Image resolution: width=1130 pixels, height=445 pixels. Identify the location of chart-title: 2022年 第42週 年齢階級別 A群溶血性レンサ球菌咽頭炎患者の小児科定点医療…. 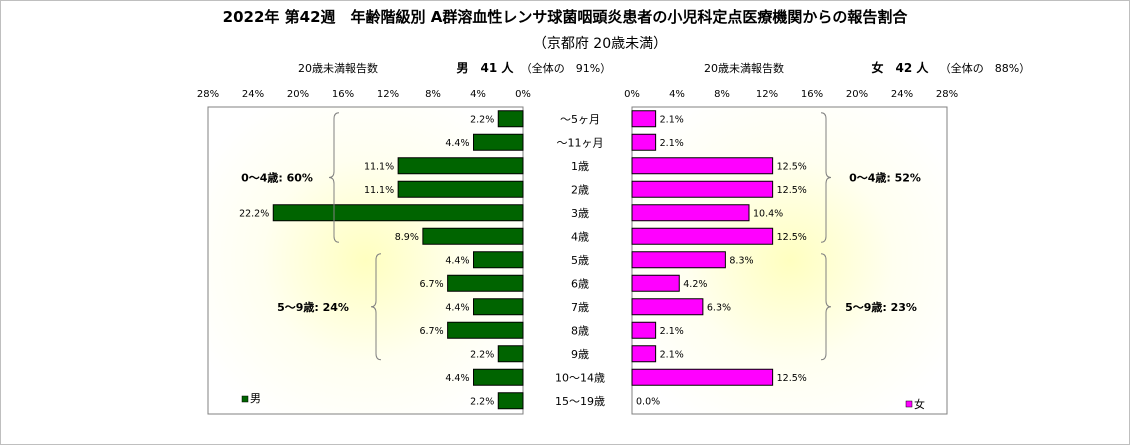
(566, 17).